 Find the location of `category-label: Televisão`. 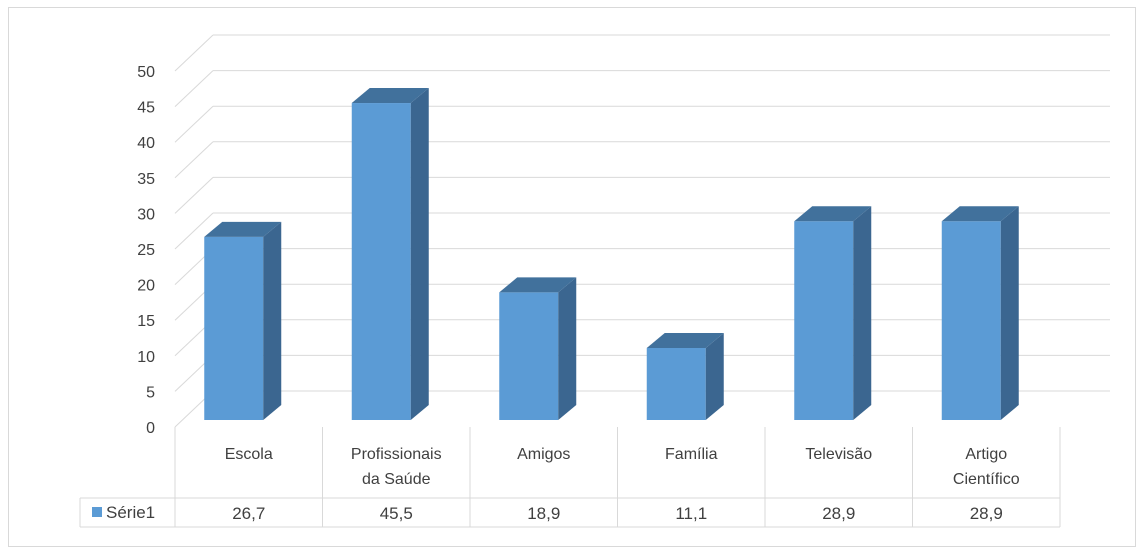

category-label: Televisão is located at coordinates (838, 454).